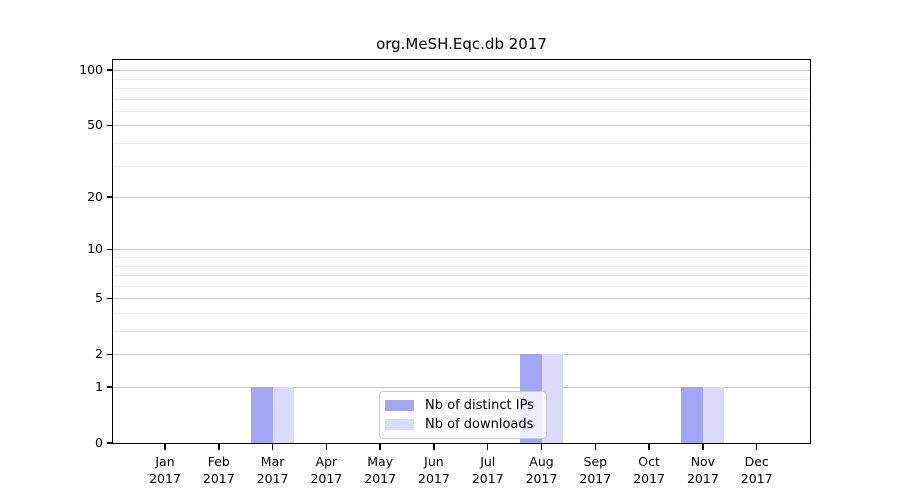 The image size is (900, 500). What do you see at coordinates (595, 470) in the screenshot?
I see `x-tick-label: Sep 2017` at bounding box center [595, 470].